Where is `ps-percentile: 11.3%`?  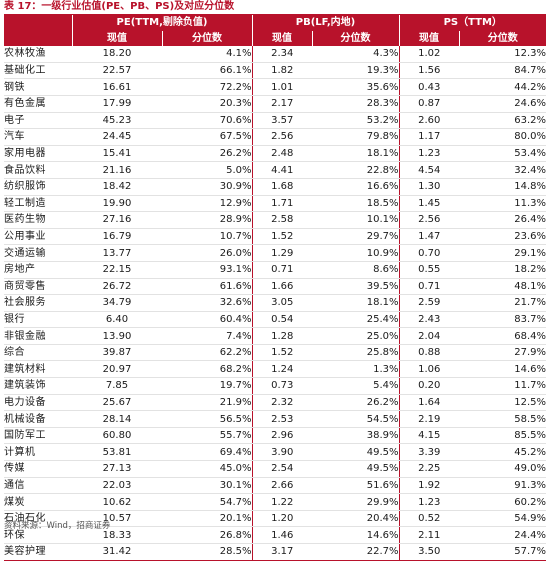 ps-percentile: 11.3% is located at coordinates (503, 204).